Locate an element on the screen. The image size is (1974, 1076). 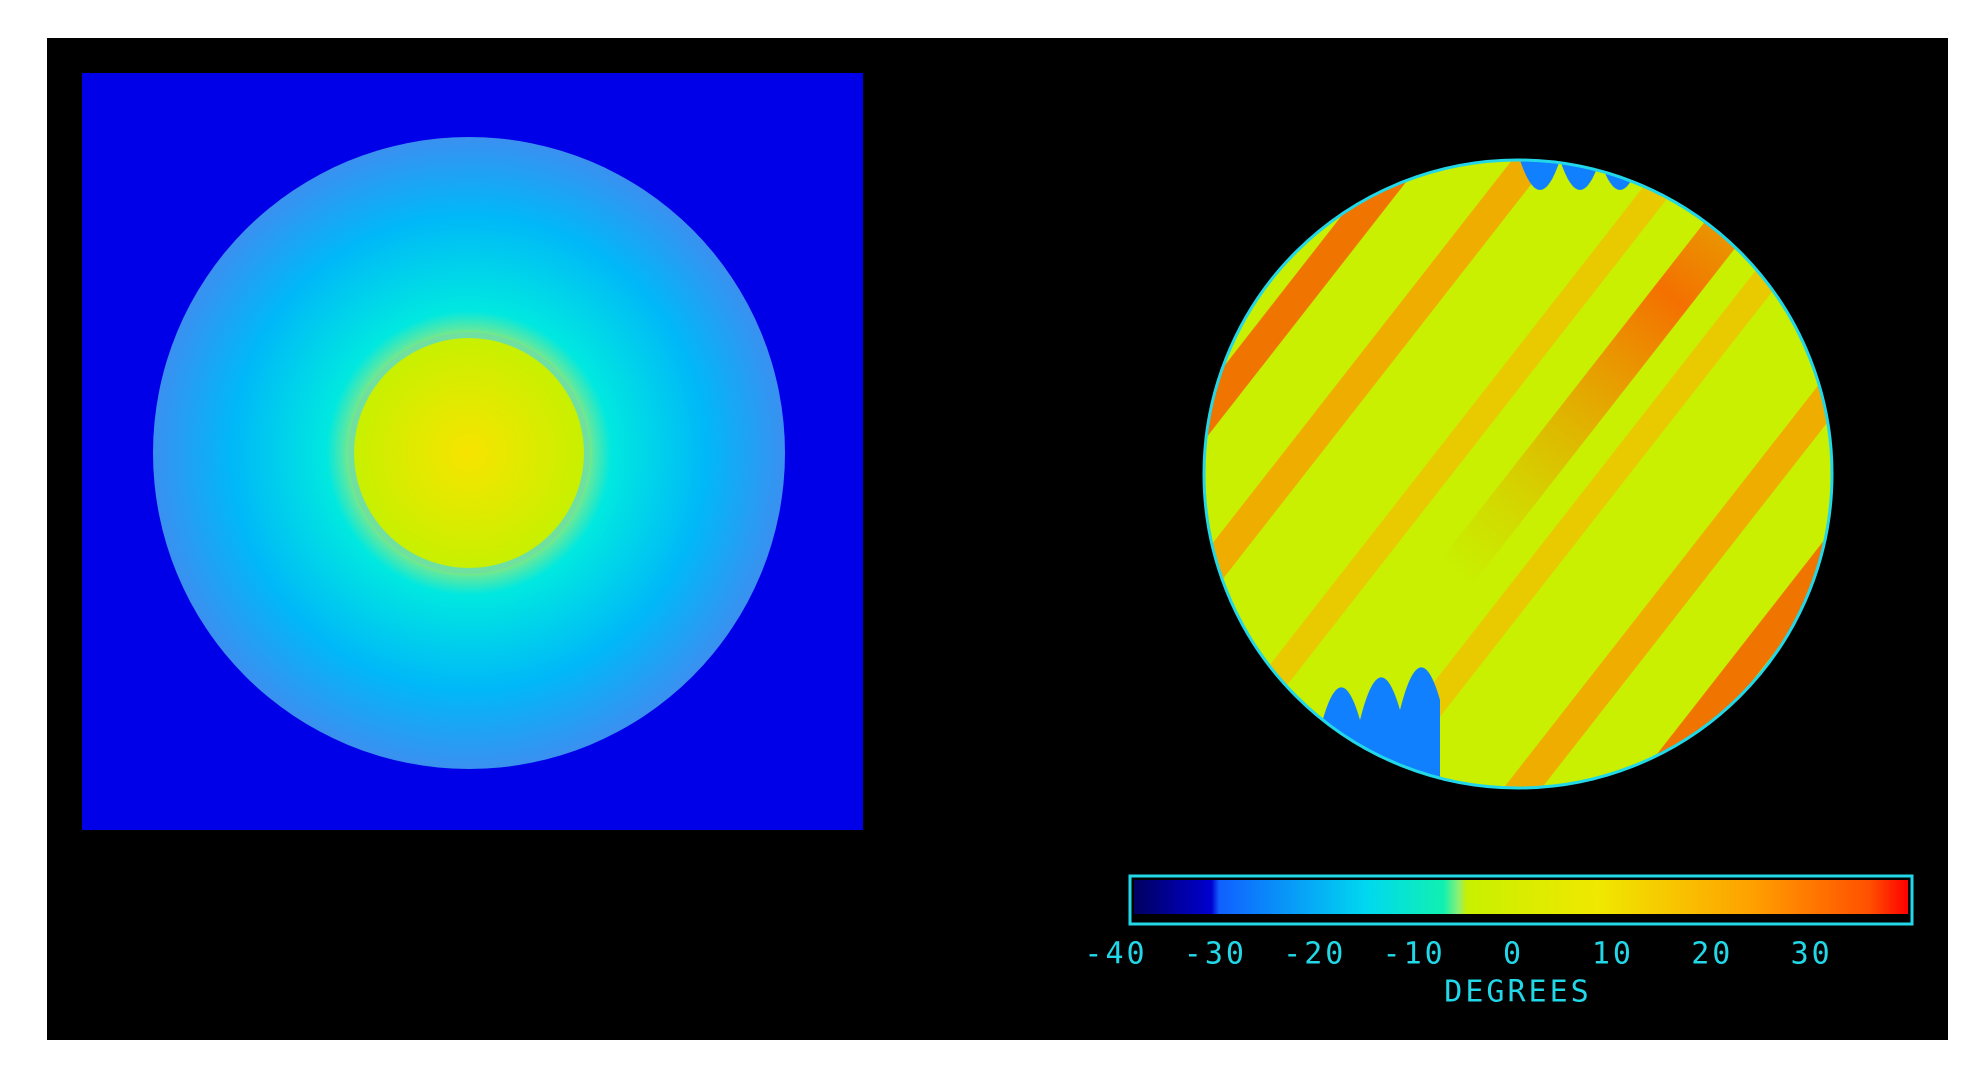
tick-label: -30 is located at coordinates (1215, 954).